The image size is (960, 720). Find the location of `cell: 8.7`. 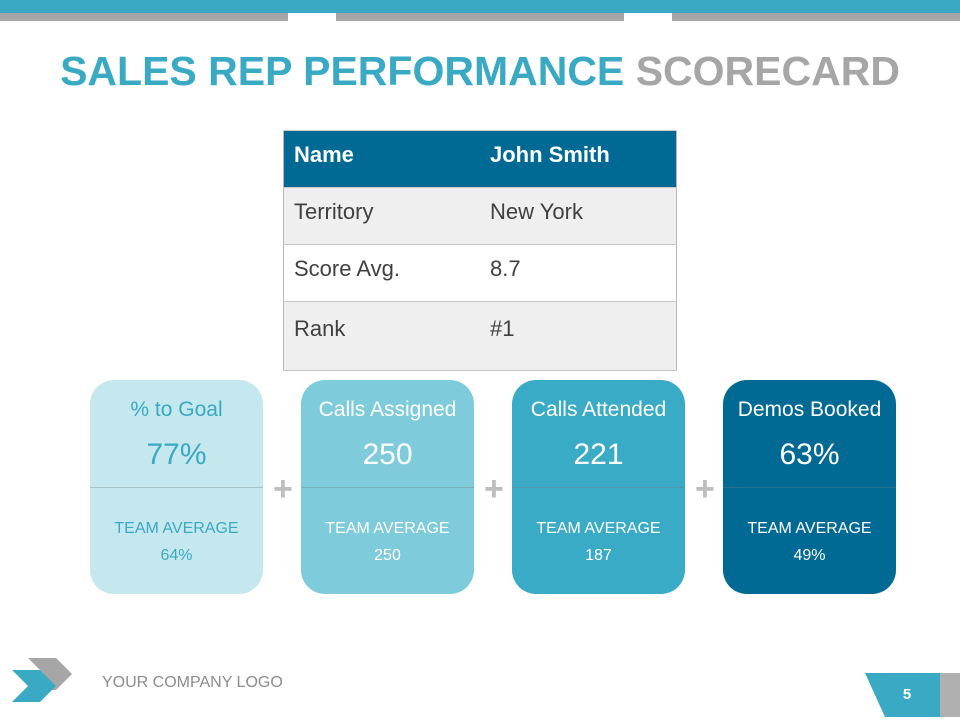

cell: 8.7 is located at coordinates (578, 273).